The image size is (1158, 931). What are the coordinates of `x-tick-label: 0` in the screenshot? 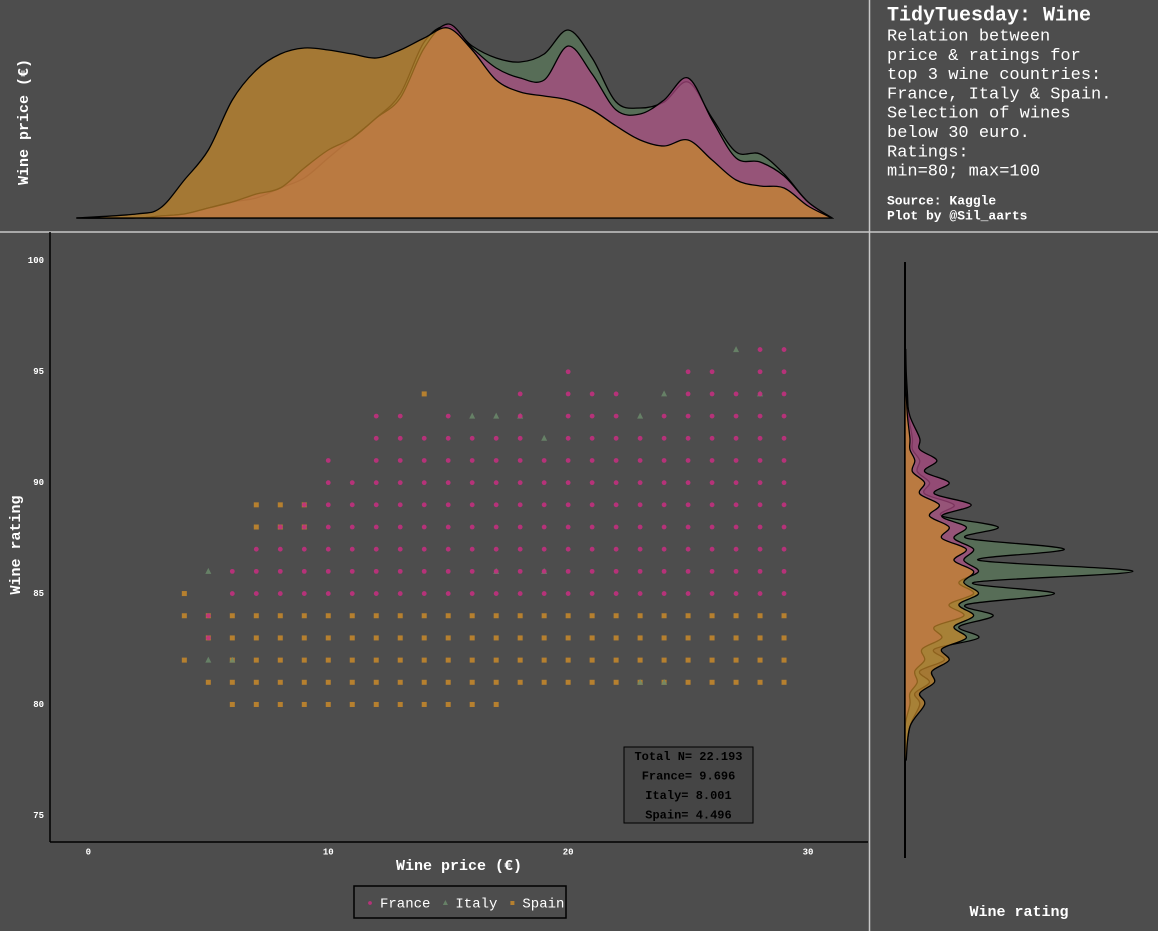 It's located at (88, 852).